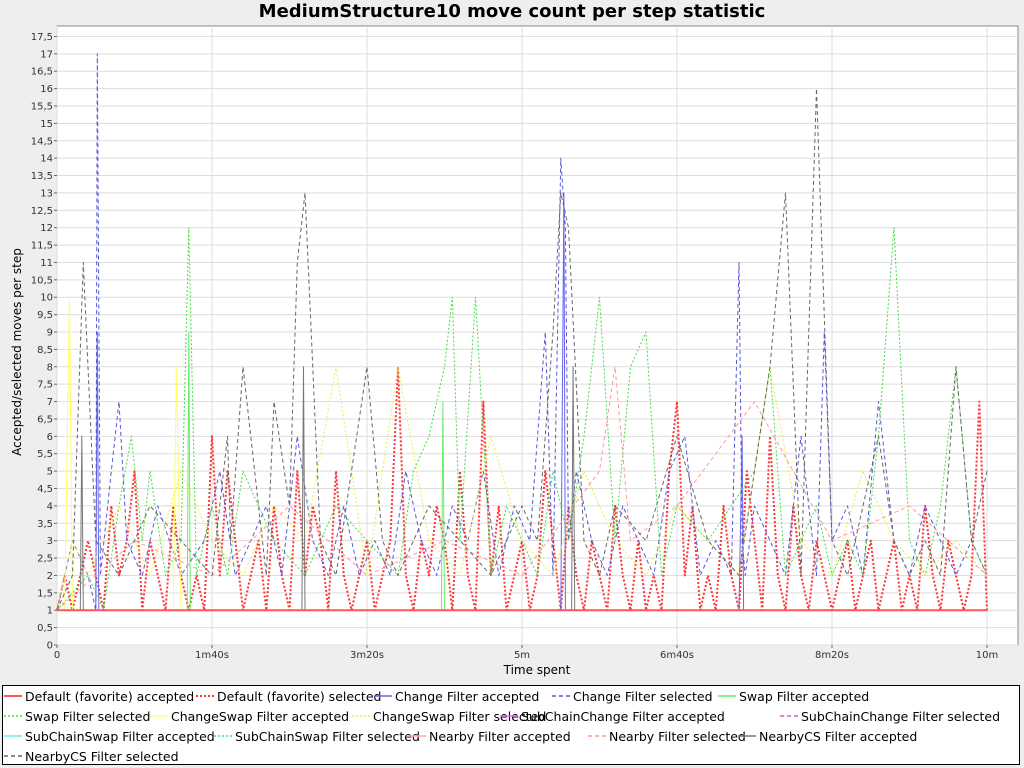 Image resolution: width=1024 pixels, height=768 pixels. Describe the element at coordinates (212, 655) in the screenshot. I see `x-tick-label: 1m40s` at that location.